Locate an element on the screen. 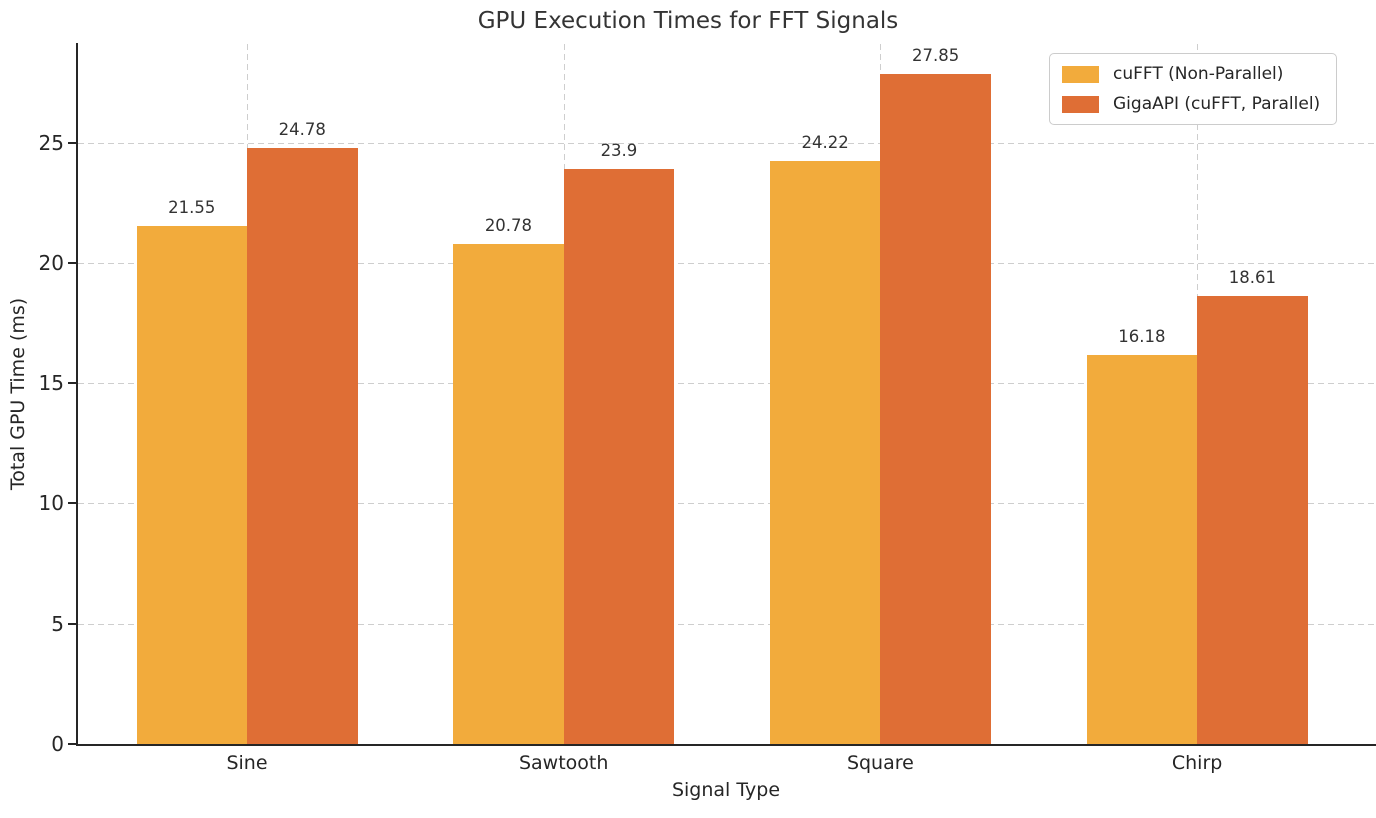 This screenshot has width=1376, height=818. bar-value-label: 21.55 is located at coordinates (192, 207).